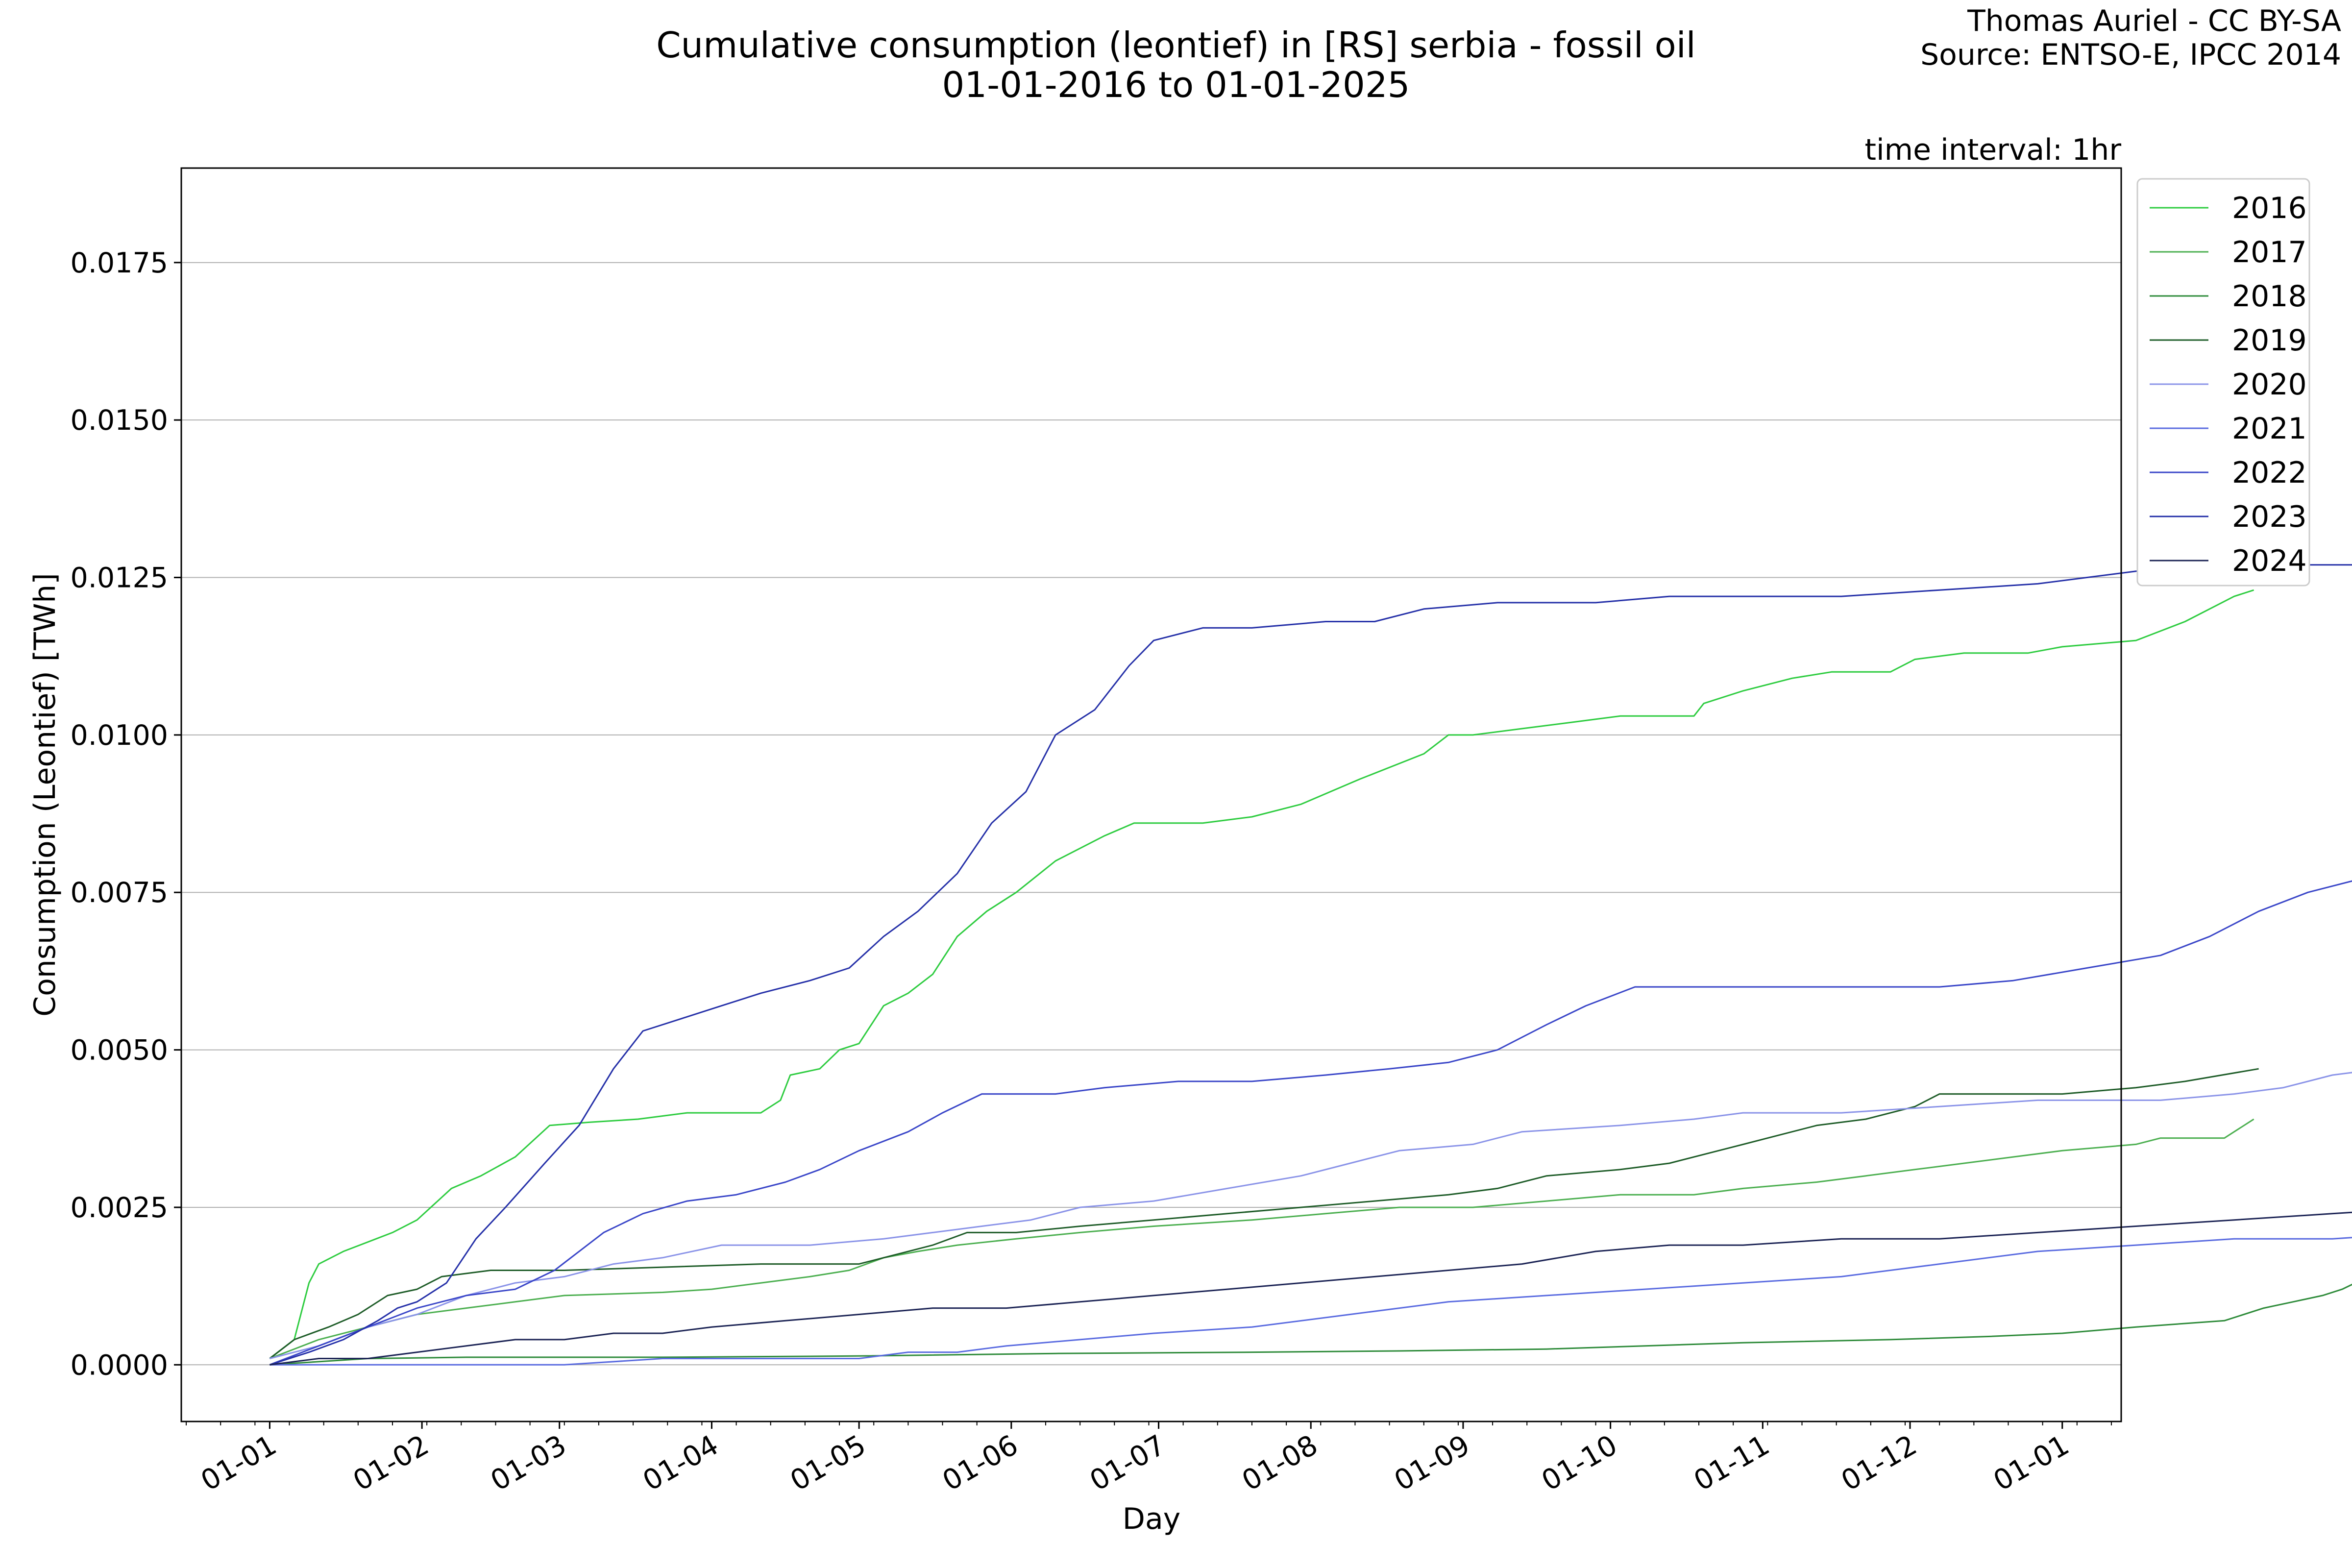 This screenshot has height=1568, width=2352. Describe the element at coordinates (2269, 561) in the screenshot. I see `legend-label-2024: 2024` at that location.